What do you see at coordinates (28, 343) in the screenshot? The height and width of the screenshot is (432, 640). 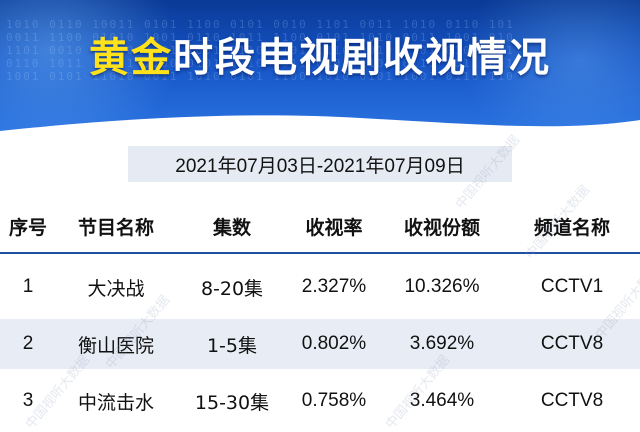 I see `cell-rank: 2` at bounding box center [28, 343].